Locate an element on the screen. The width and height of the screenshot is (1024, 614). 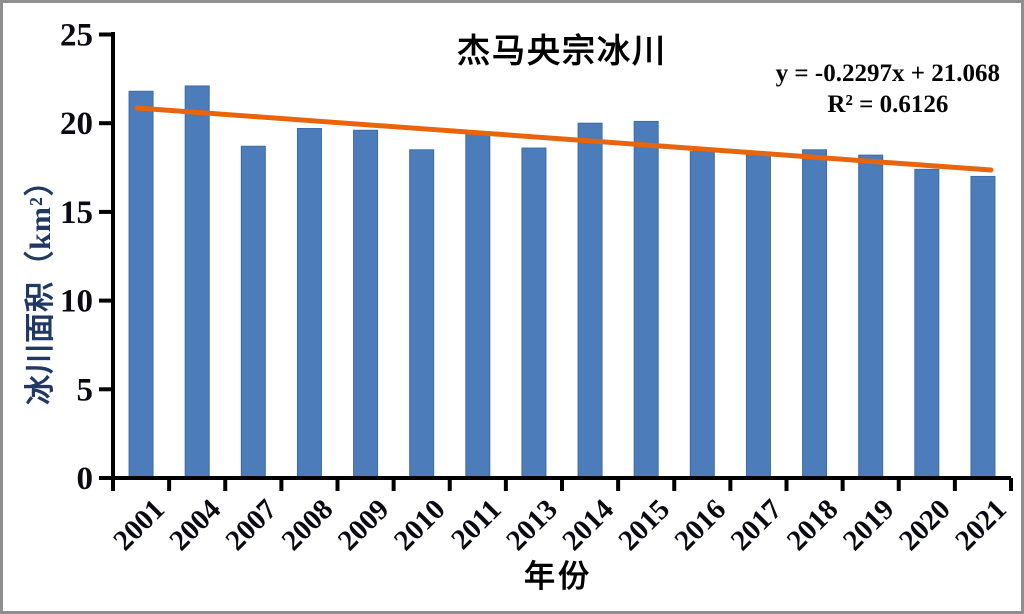
x-tick-label-2017: 2017 is located at coordinates (757, 525).